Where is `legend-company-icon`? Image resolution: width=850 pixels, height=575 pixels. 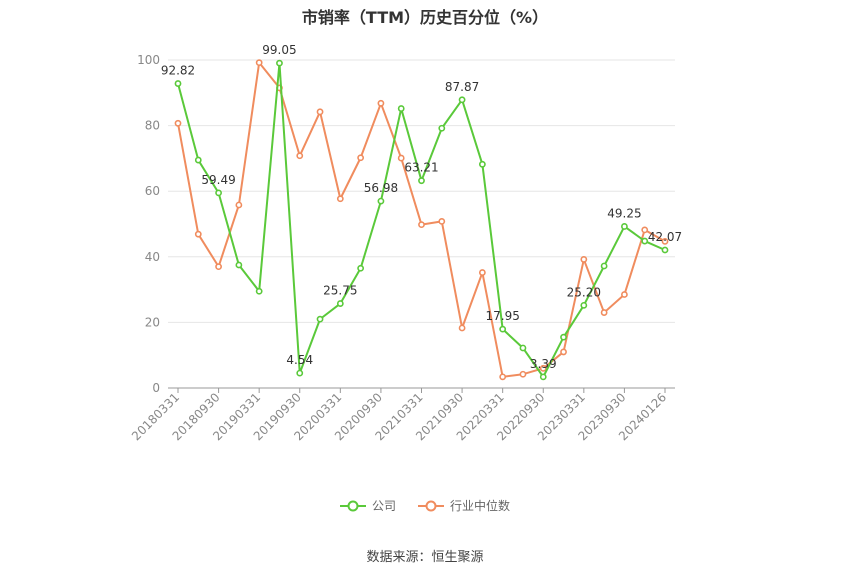 legend-company-icon is located at coordinates (352, 505).